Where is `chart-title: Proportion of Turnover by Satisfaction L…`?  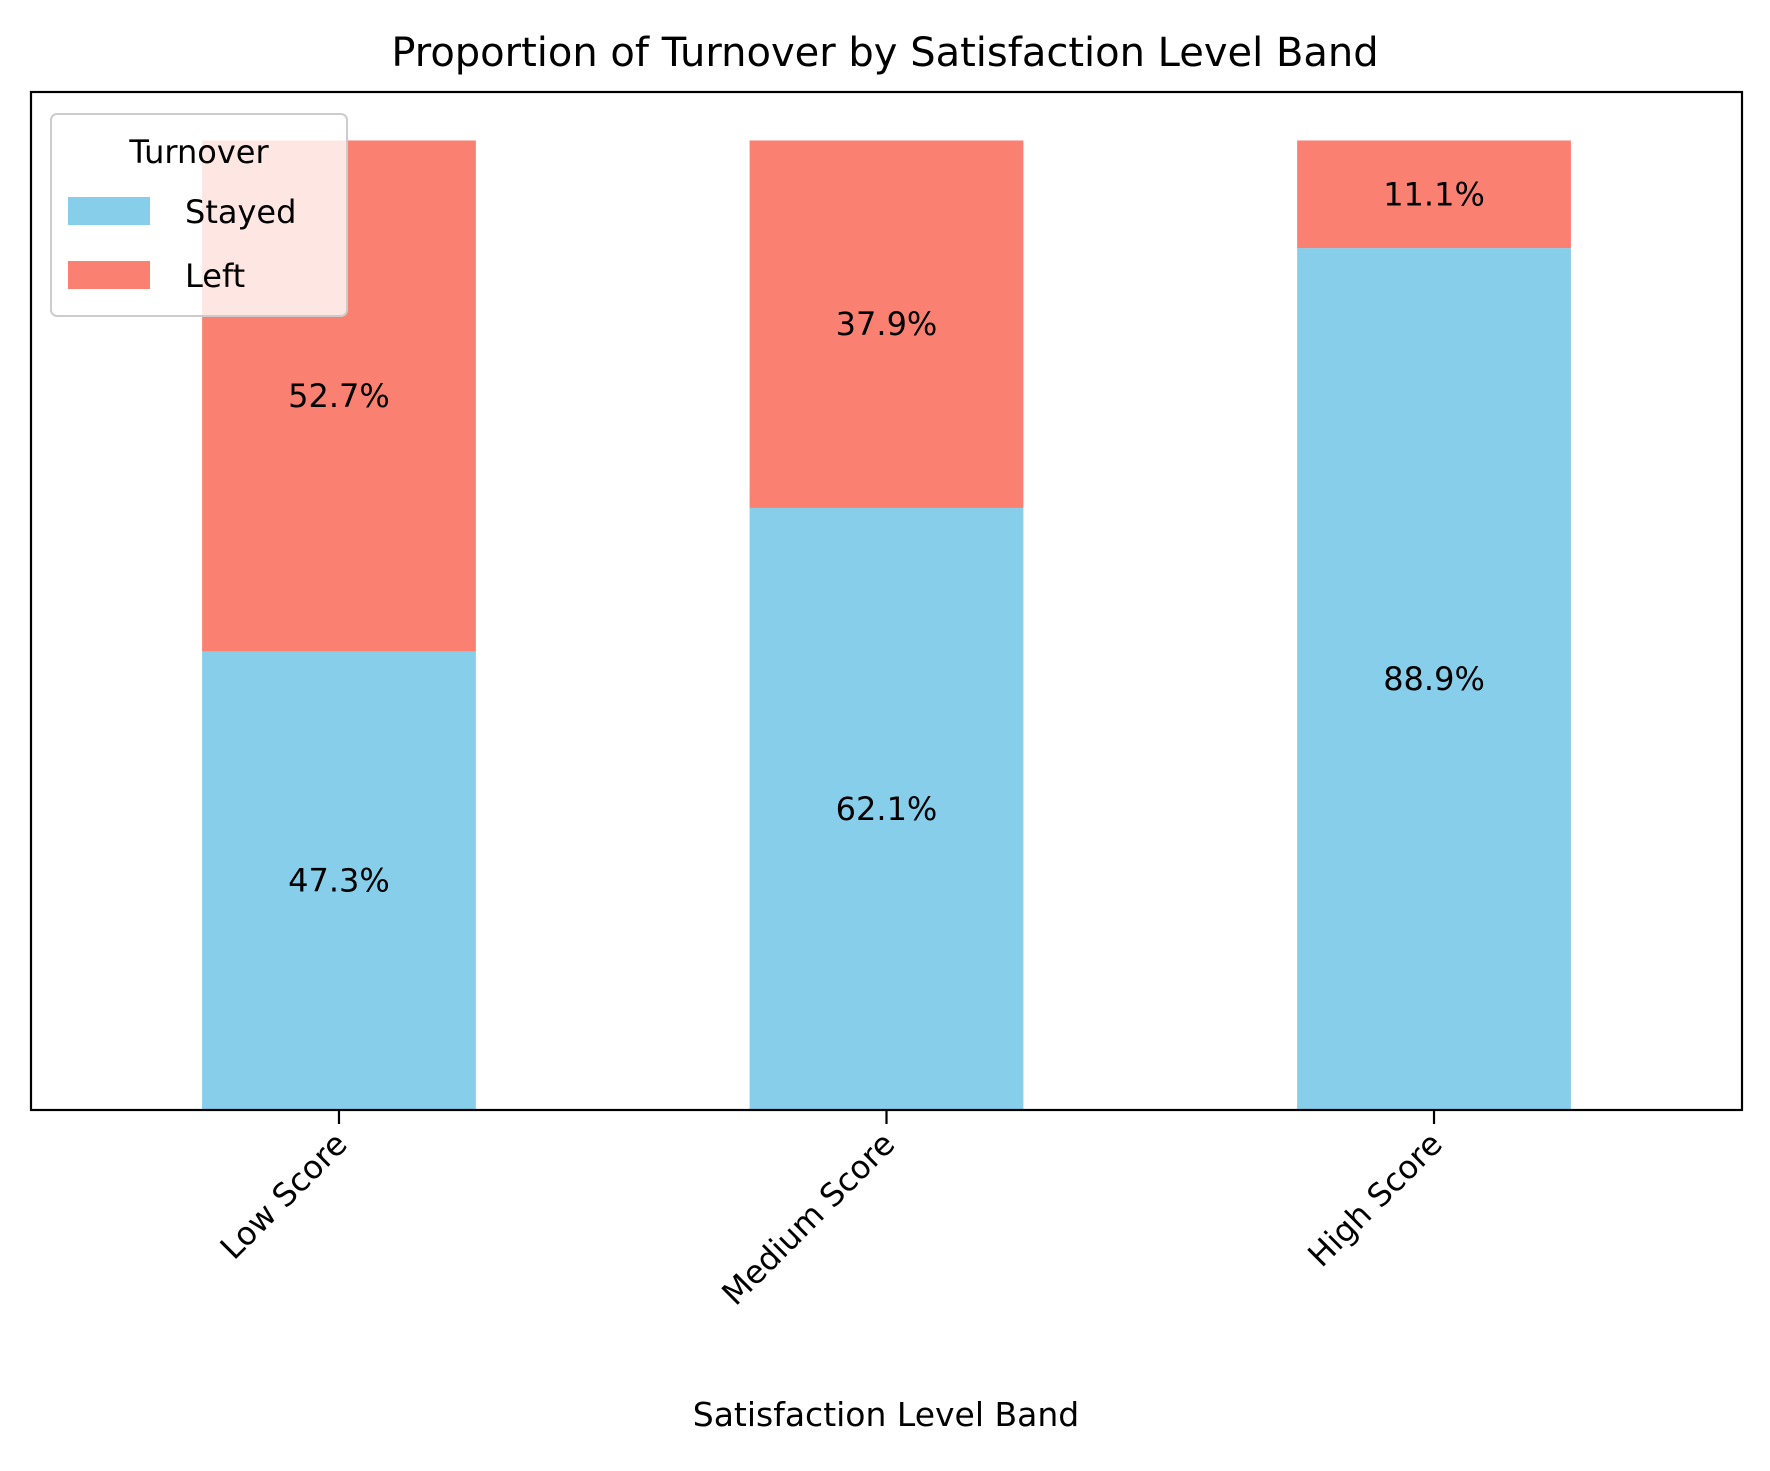 chart-title: Proportion of Turnover by Satisfaction L… is located at coordinates (884, 53).